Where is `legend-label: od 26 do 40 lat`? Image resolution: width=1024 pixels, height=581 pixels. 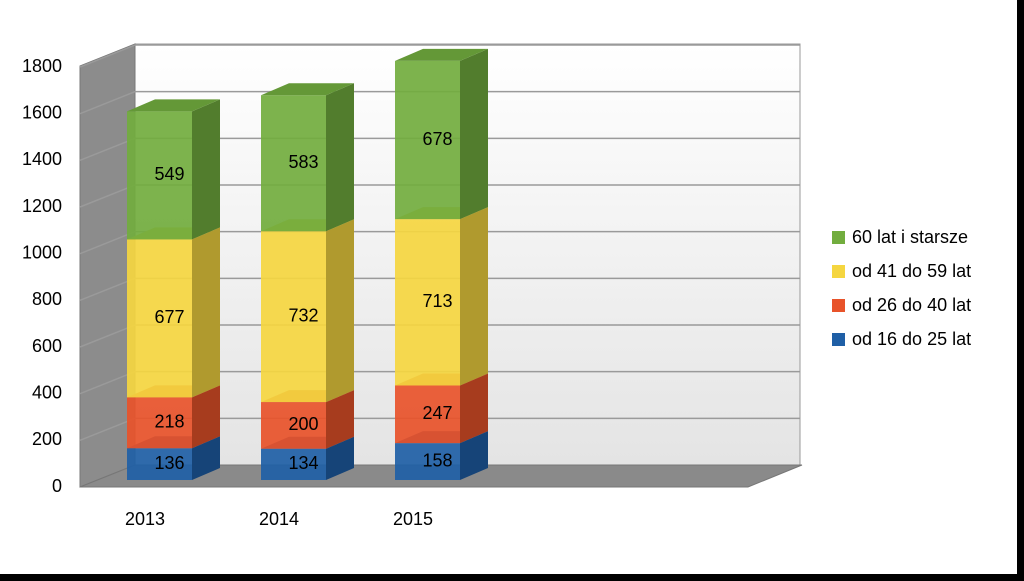 legend-label: od 26 do 40 lat is located at coordinates (911, 305).